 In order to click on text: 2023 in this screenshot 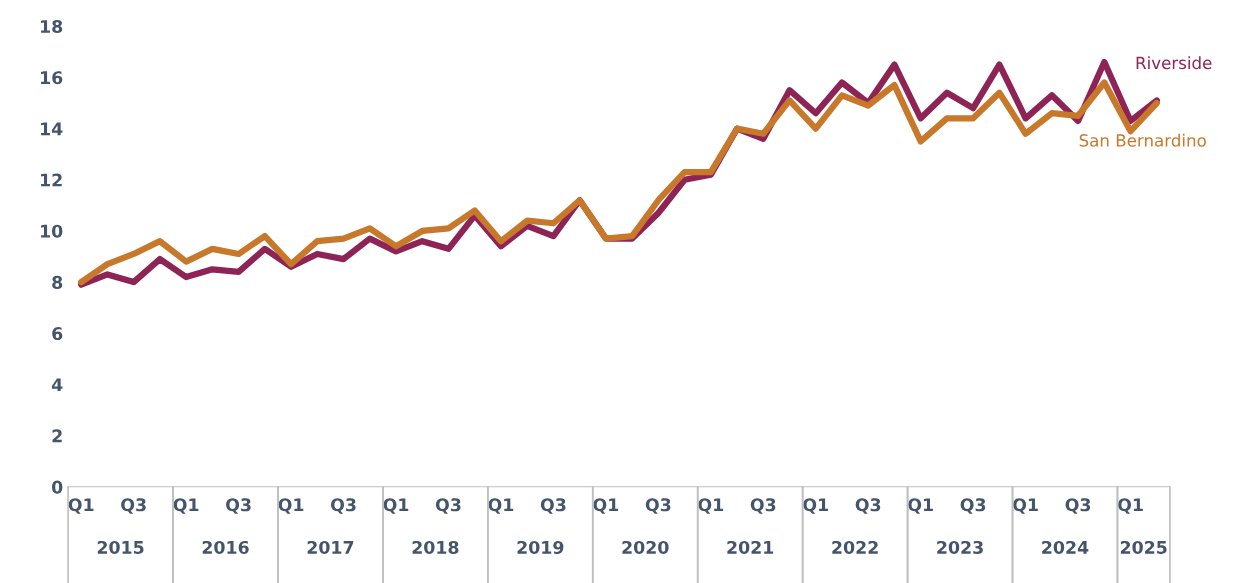, I will do `click(960, 547)`.